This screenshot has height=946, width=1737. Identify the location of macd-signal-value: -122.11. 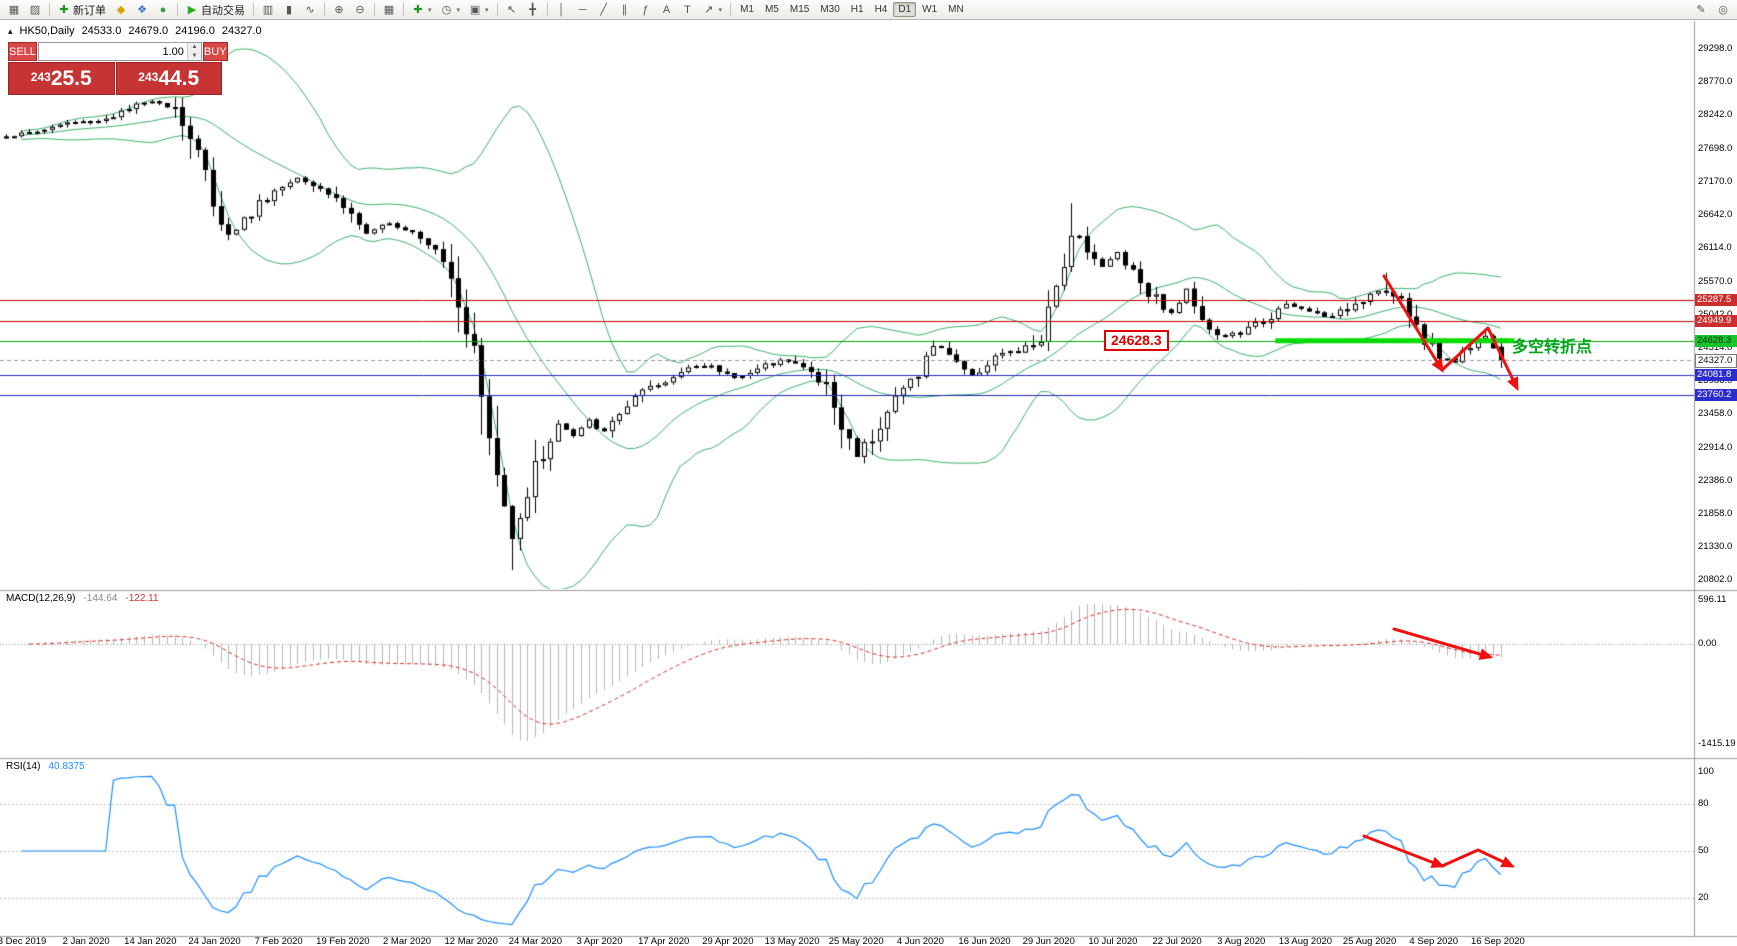
(142, 598).